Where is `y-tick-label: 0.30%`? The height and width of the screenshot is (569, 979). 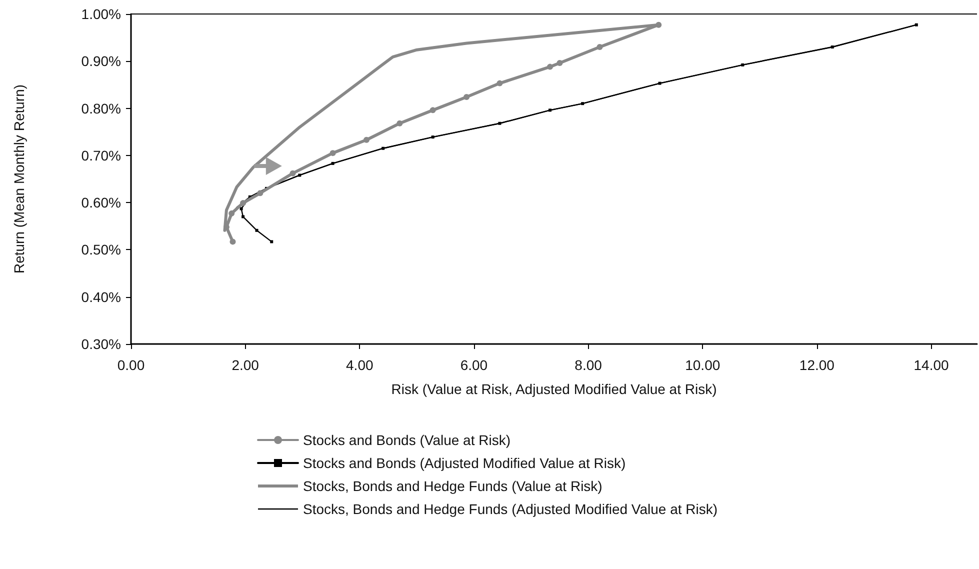 y-tick-label: 0.30% is located at coordinates (101, 344).